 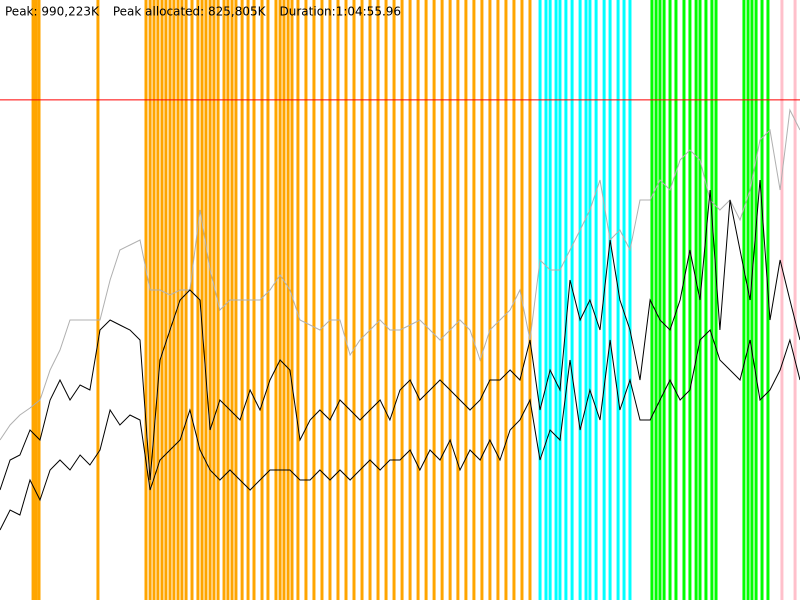 I want to click on peak-allocated-label: Peak allocated: 825,805K, so click(x=190, y=12).